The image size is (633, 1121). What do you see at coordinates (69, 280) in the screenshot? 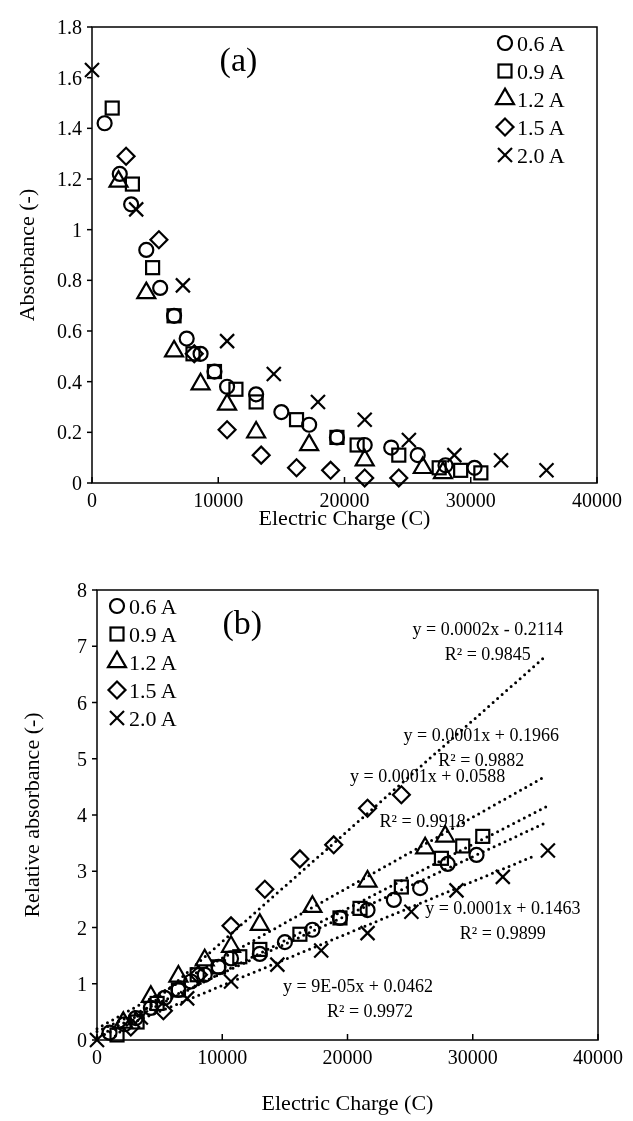
I see `y-tick-label: 0.8` at bounding box center [69, 280].